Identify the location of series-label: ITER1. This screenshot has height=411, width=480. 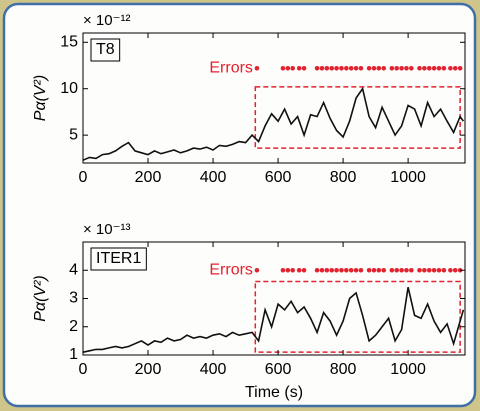
(118, 258).